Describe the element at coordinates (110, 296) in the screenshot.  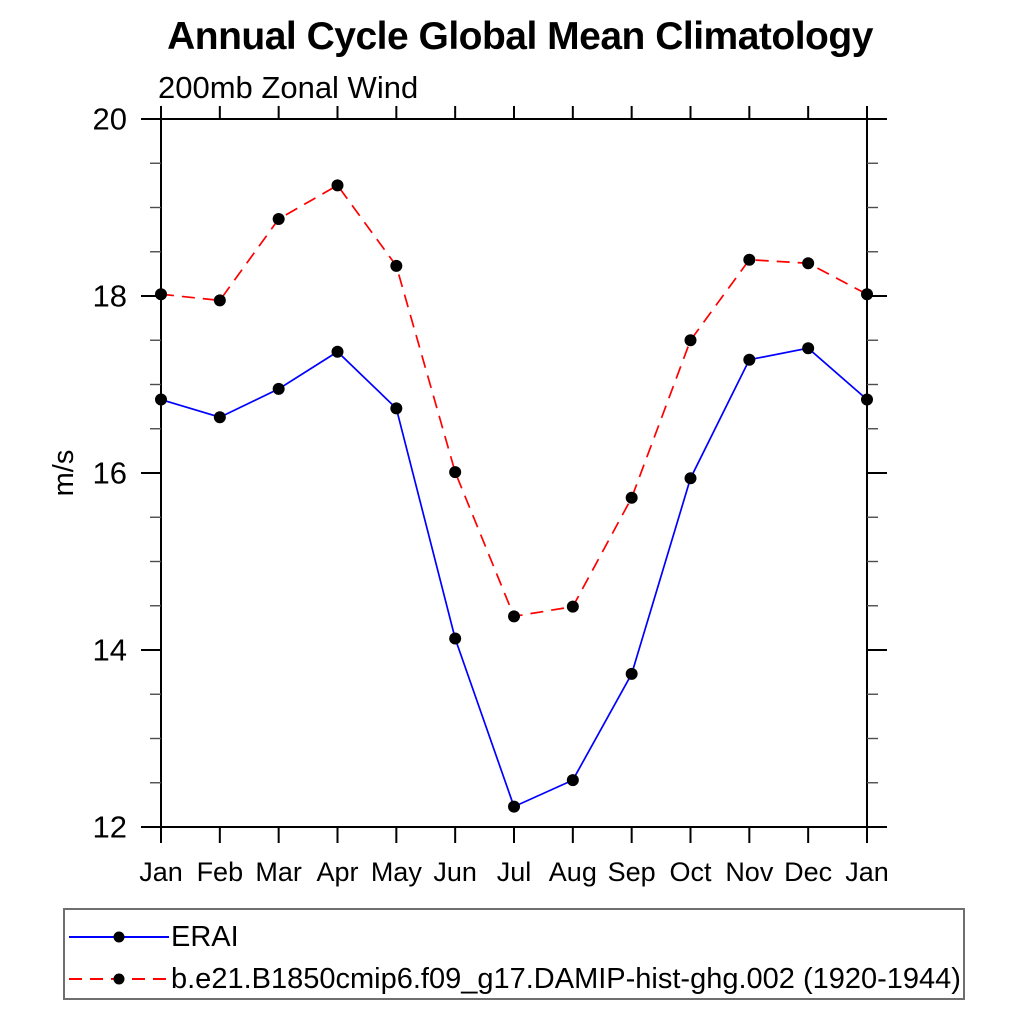
I see `y-tick-label: 18` at that location.